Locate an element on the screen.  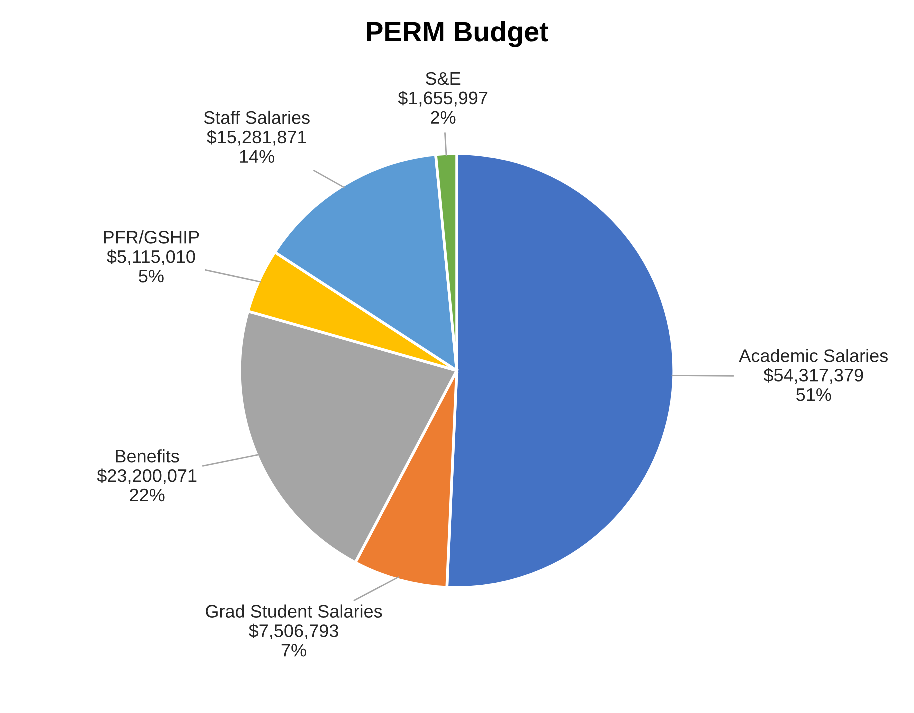
data-label: $5,115,010 5% is located at coordinates (151, 266).